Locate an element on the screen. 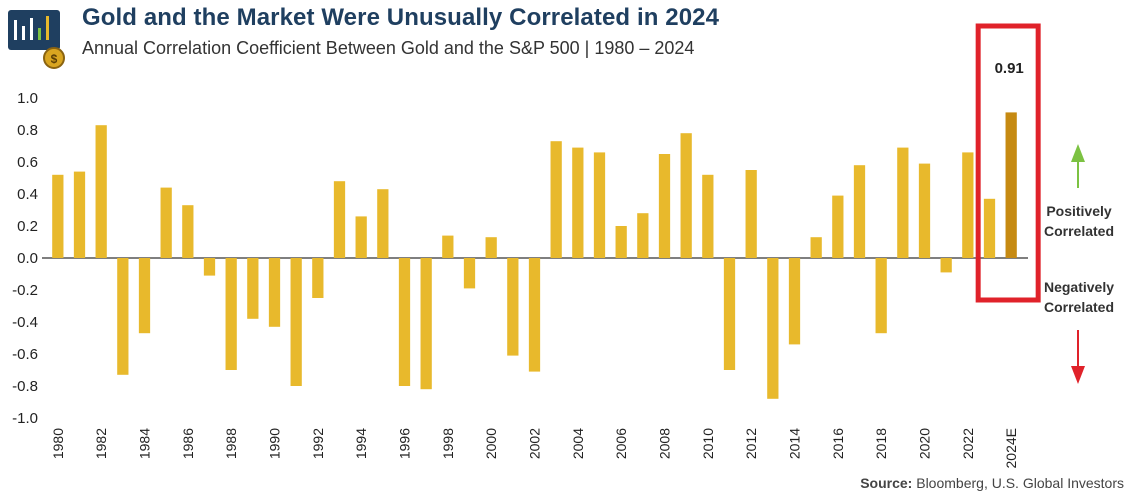 This screenshot has width=1134, height=498. gold-chart-logo-icon: $ is located at coordinates (36, 39).